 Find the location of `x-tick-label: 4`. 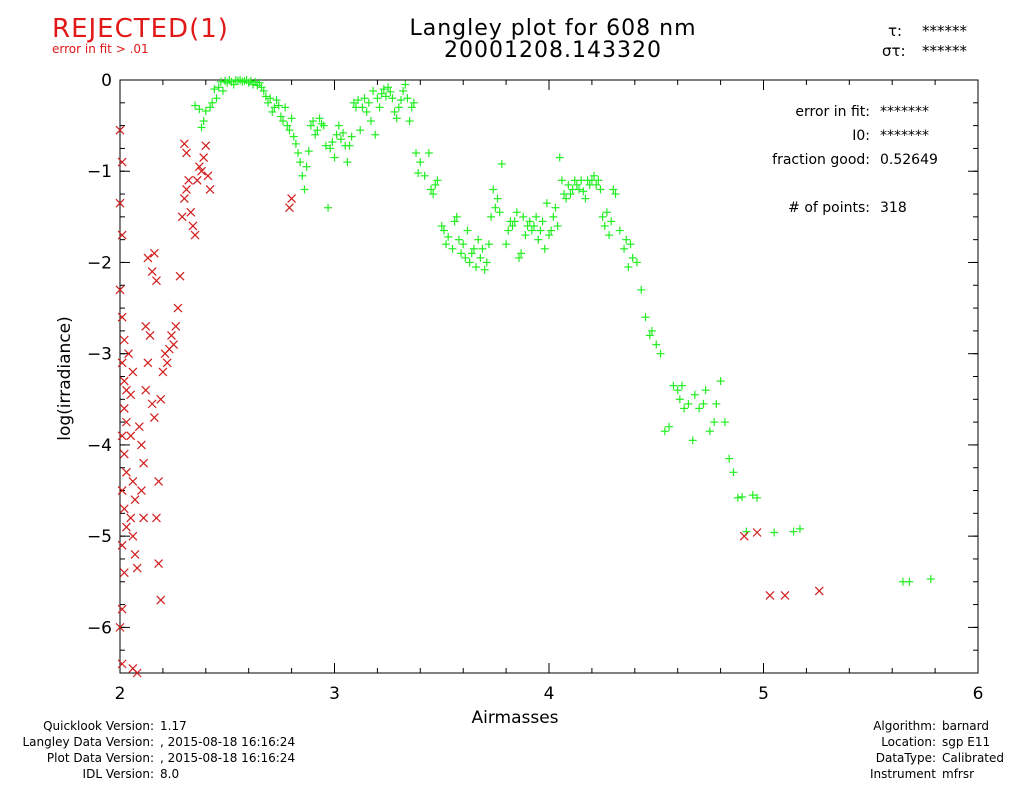

x-tick-label: 4 is located at coordinates (549, 694).